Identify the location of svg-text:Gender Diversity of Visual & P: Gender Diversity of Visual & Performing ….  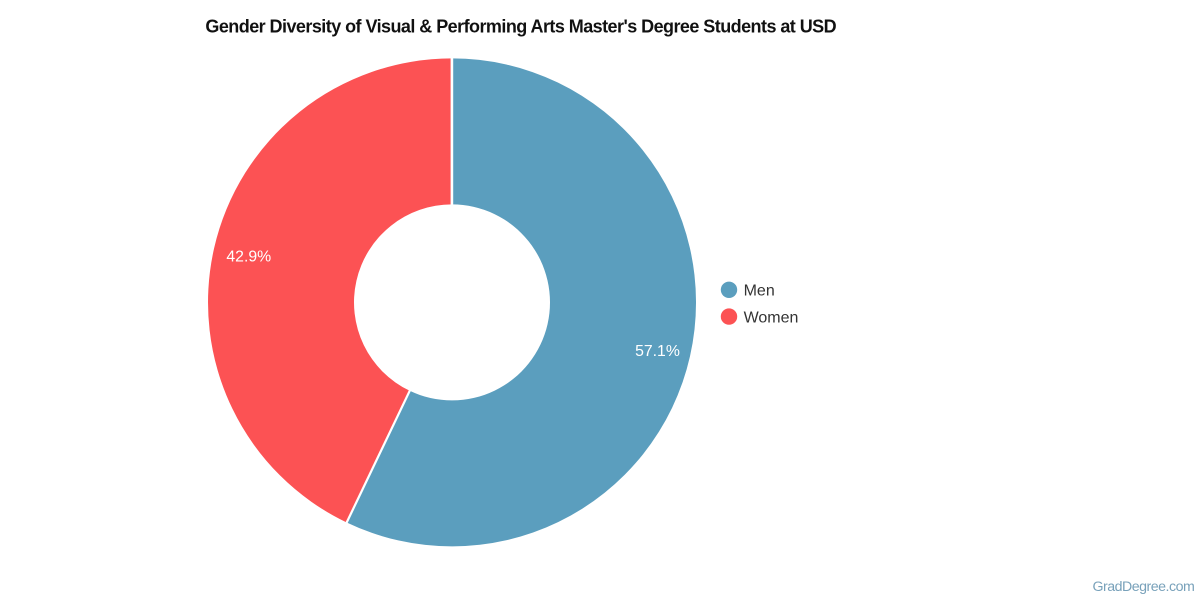
(520, 27).